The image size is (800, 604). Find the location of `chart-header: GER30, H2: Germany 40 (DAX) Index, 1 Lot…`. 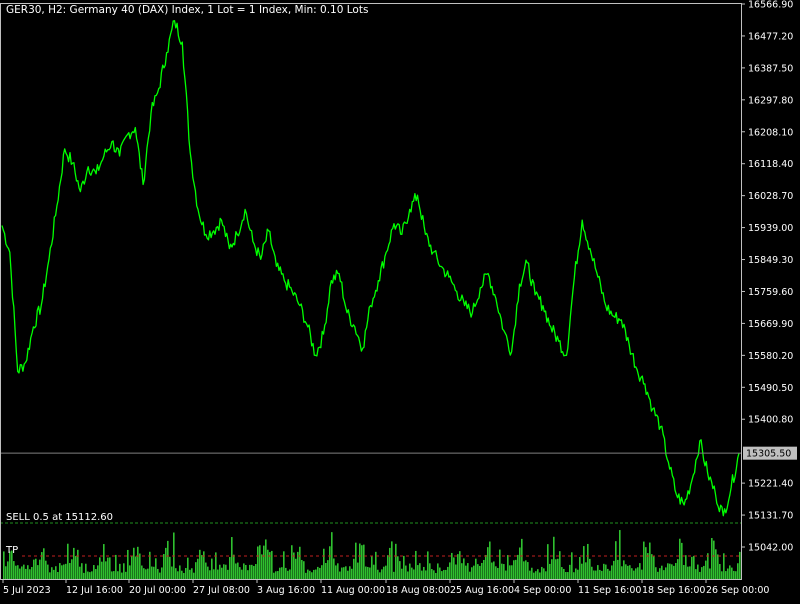

chart-header: GER30, H2: Germany 40 (DAX) Index, 1 Lot… is located at coordinates (187, 10).